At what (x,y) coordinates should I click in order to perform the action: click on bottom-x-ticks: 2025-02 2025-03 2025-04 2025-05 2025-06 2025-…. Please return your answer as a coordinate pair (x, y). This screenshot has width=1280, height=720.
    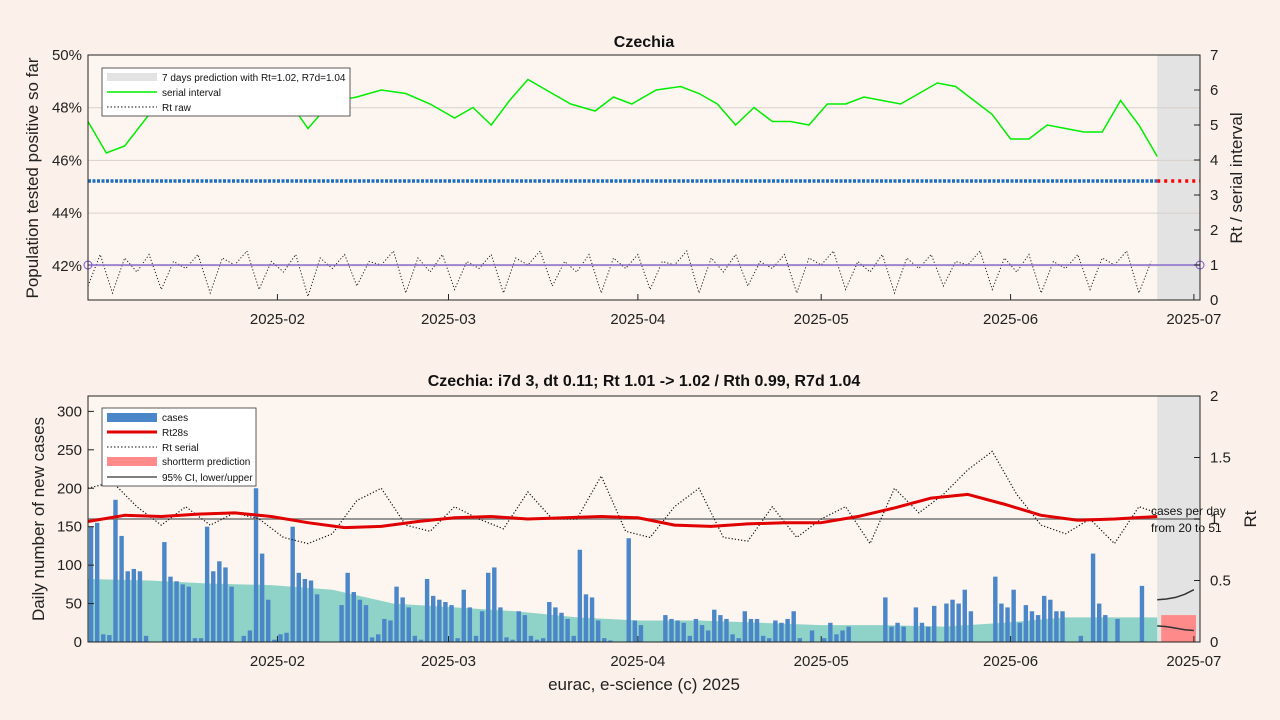
    Looking at the image, I should click on (735, 653).